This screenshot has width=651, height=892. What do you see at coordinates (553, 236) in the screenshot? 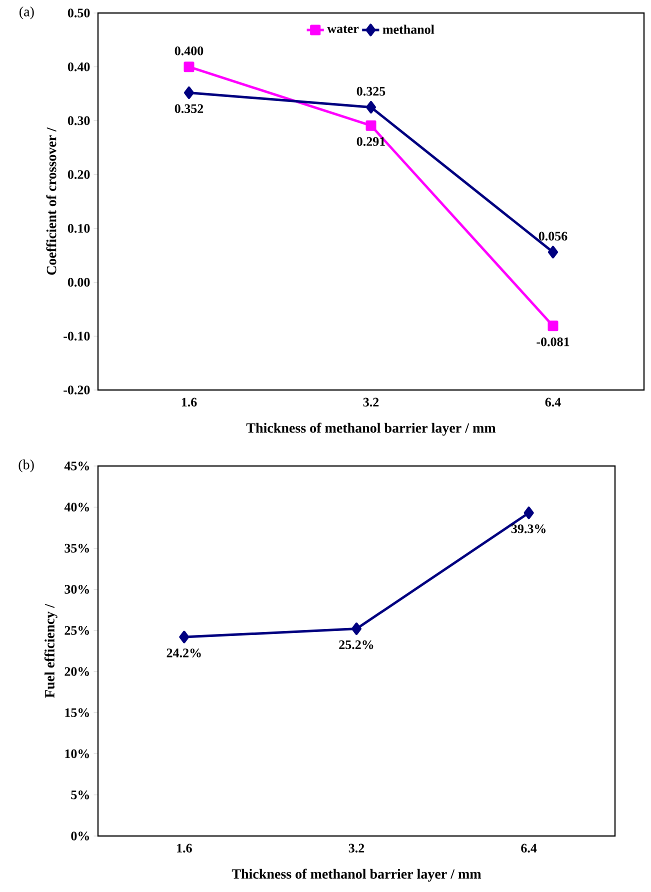
I see `data-label: 0.056` at bounding box center [553, 236].